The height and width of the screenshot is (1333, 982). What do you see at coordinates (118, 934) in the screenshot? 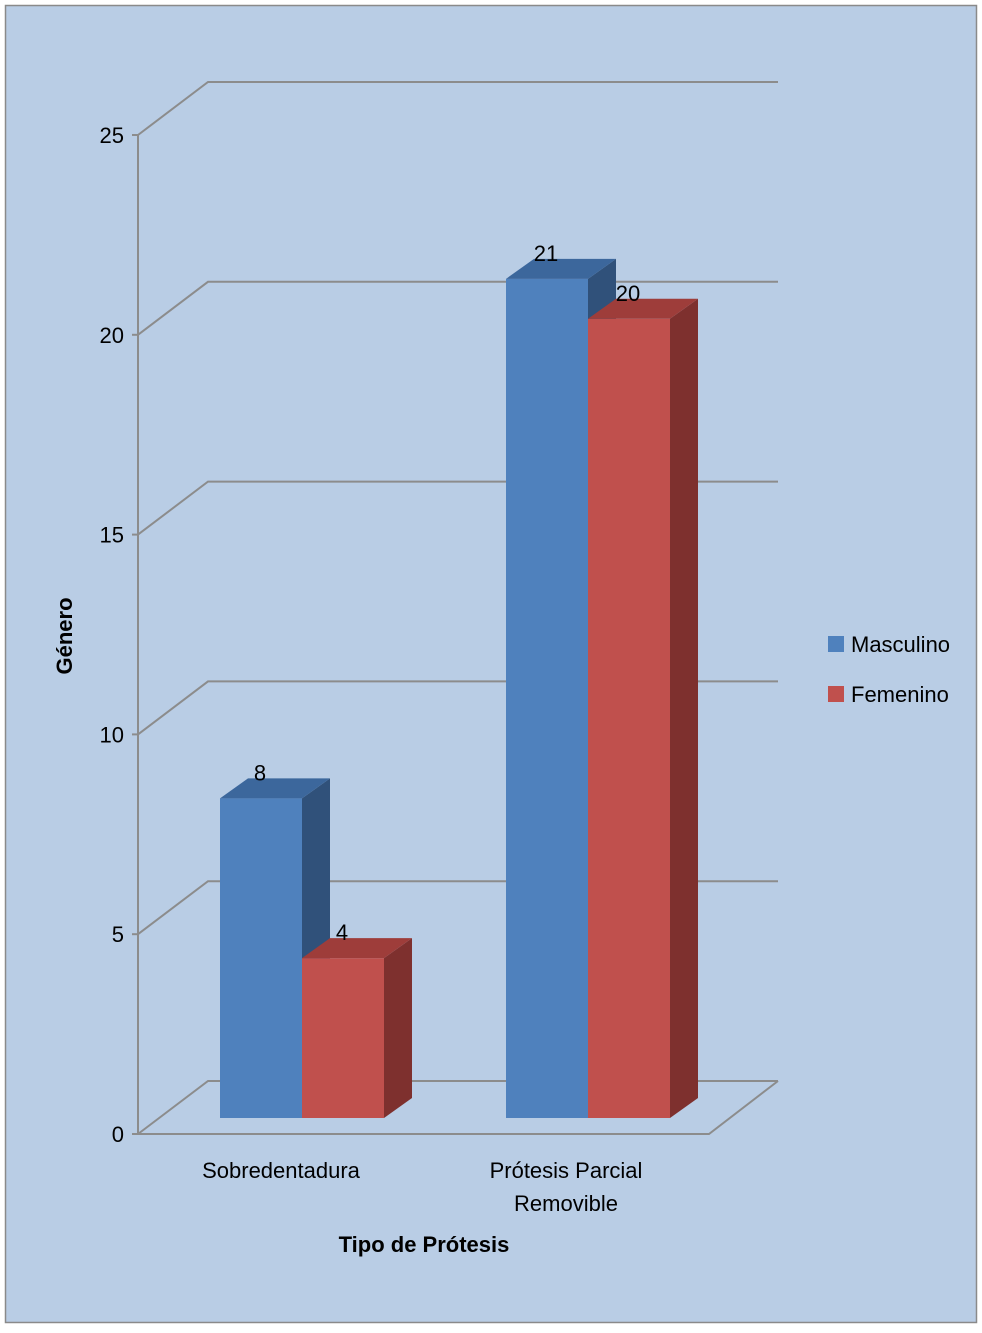
I see `y-tick-label: 5` at bounding box center [118, 934].